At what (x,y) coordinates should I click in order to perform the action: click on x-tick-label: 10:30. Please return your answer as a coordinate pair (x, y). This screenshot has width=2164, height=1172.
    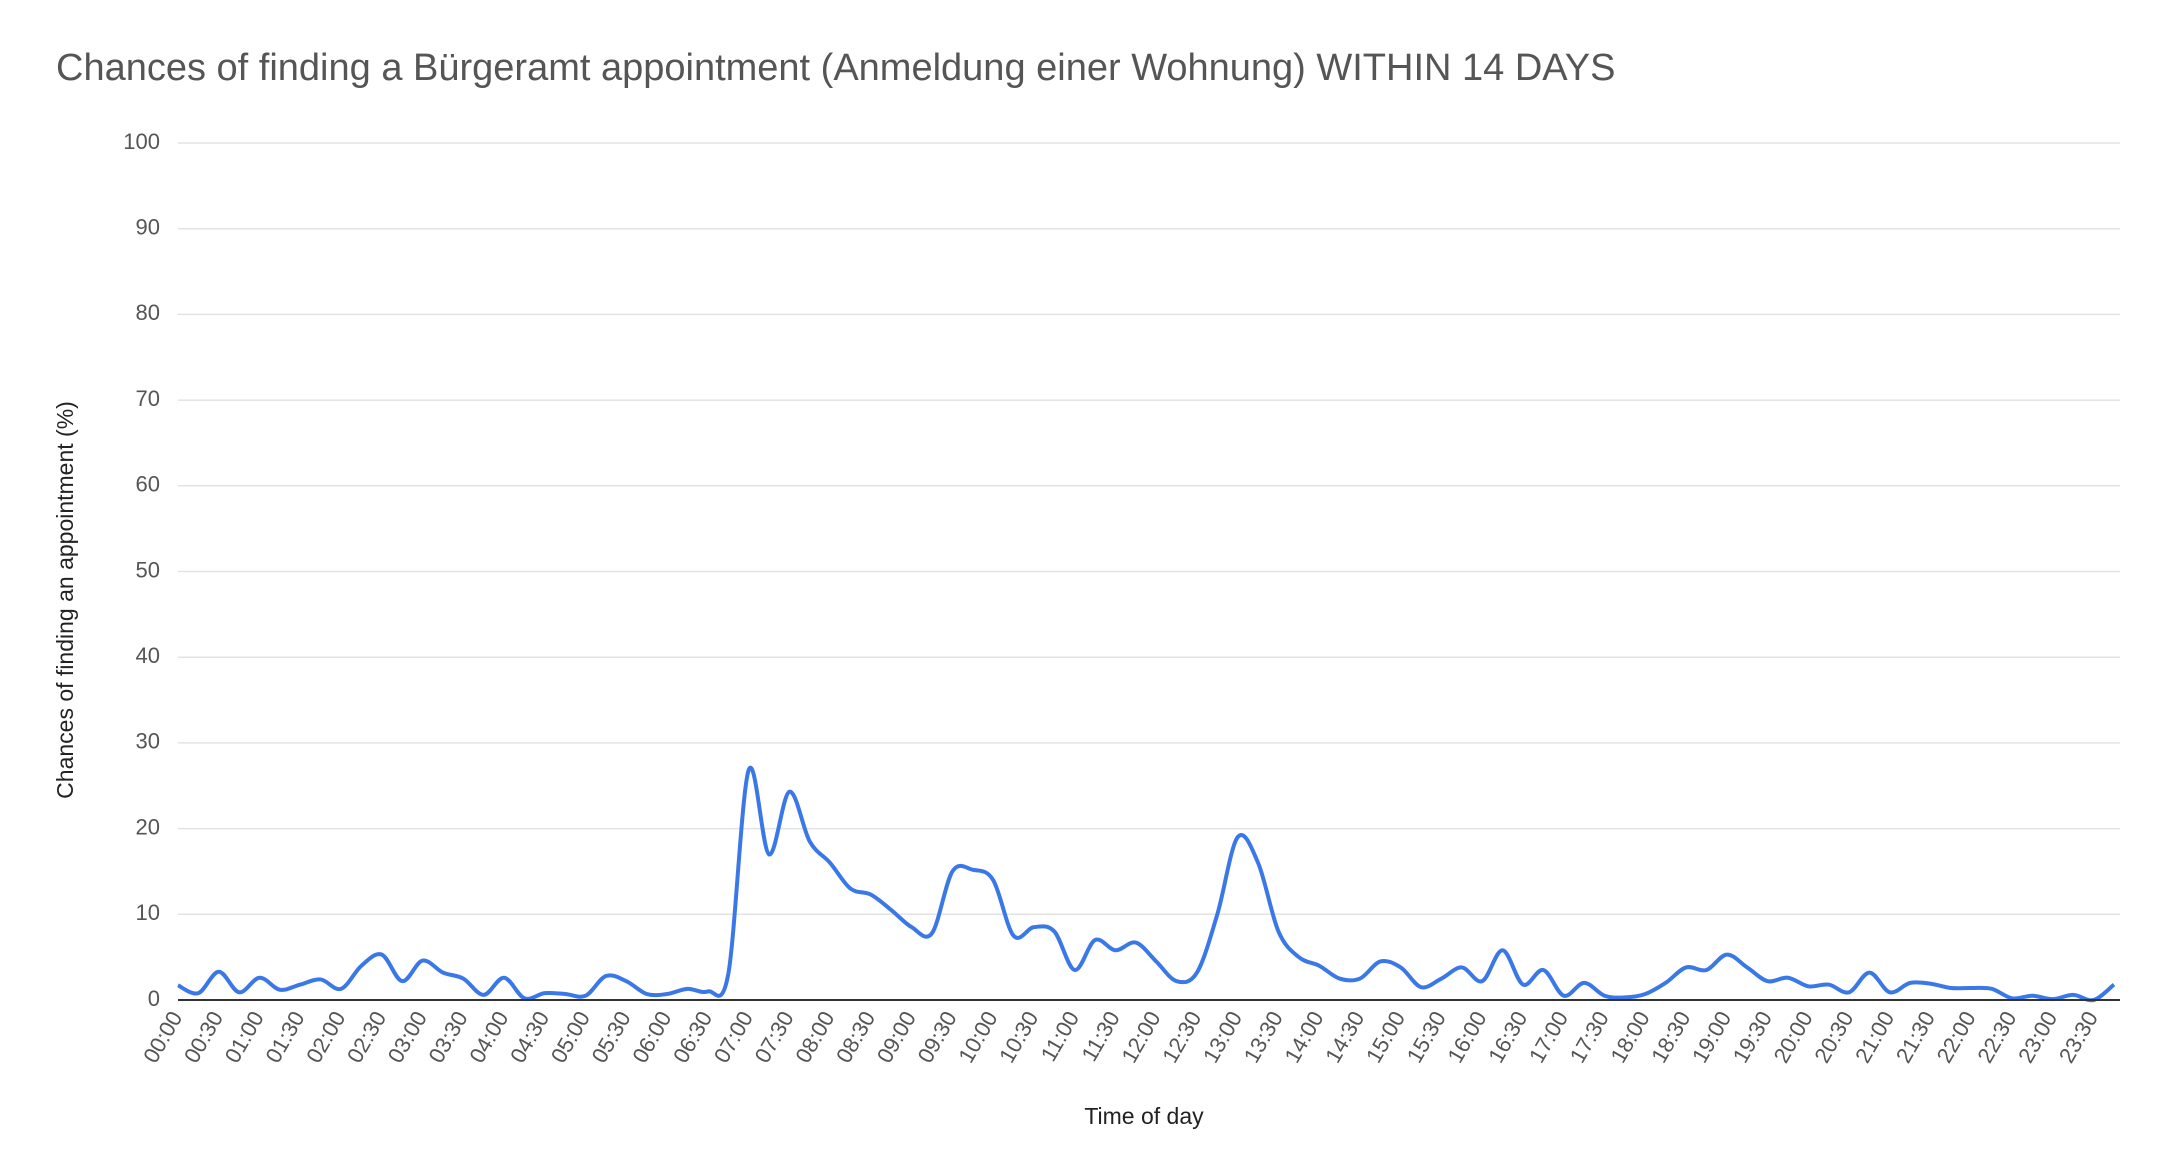
    Looking at the image, I should click on (1018, 1037).